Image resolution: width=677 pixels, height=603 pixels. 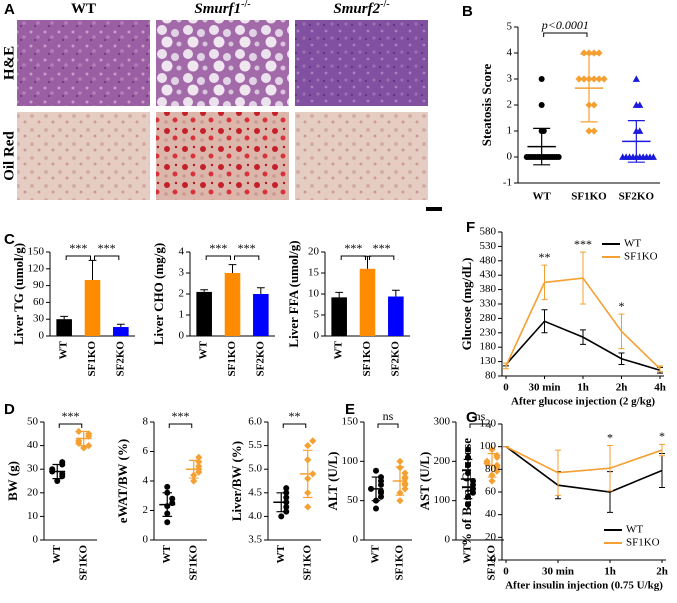 I want to click on y-axis-label: Liver/BW (%), so click(x=236, y=481).